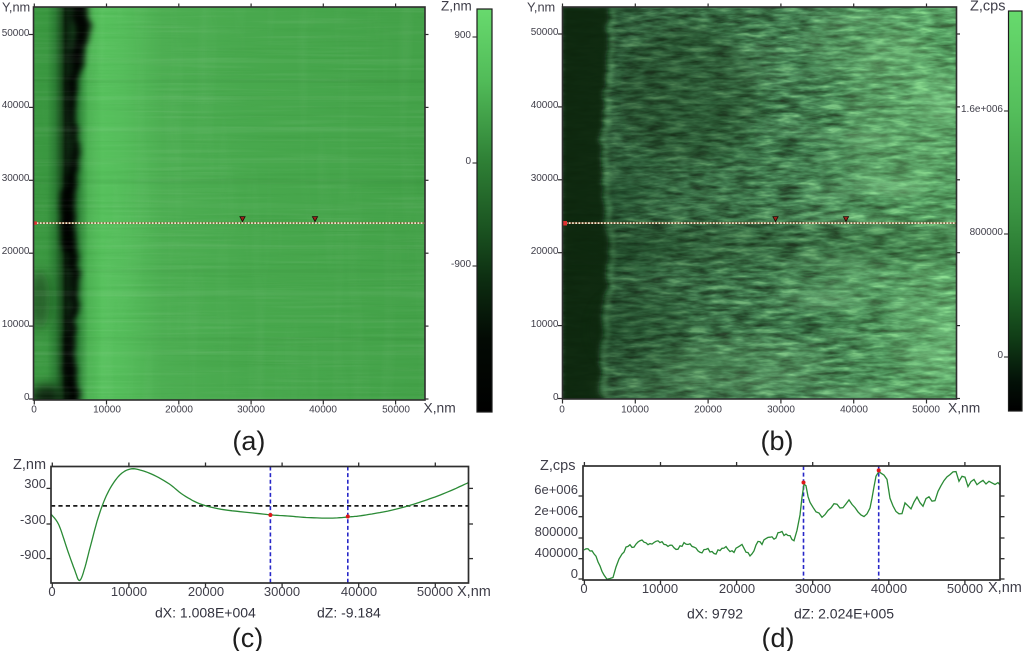 Image resolution: width=1024 pixels, height=656 pixels. I want to click on svg-text: (b), so click(777, 441).